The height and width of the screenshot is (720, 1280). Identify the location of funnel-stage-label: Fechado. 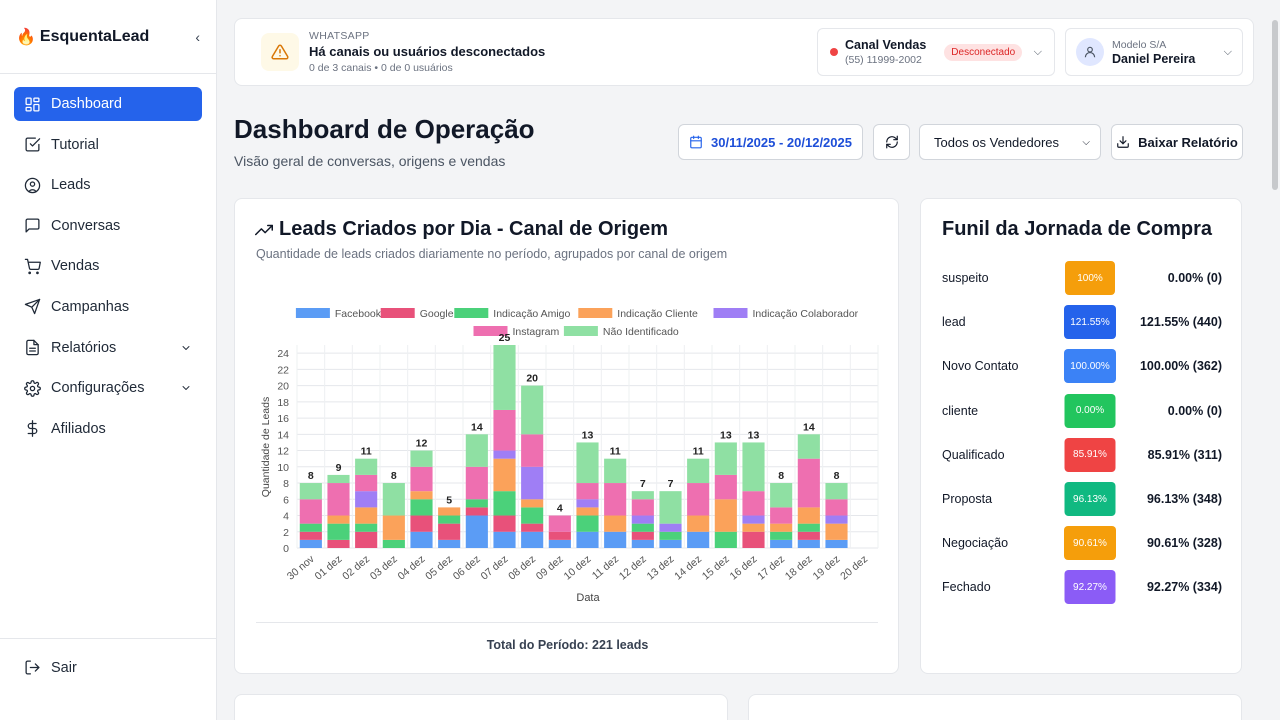
(966, 587).